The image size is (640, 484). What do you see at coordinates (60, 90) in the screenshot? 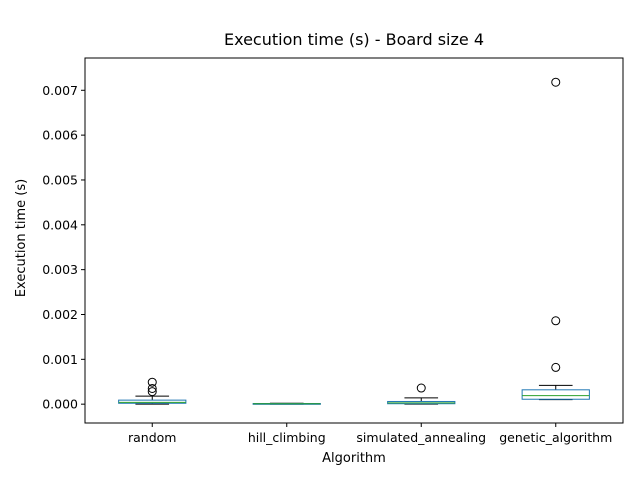
I see `y-tick-label: 0.007` at bounding box center [60, 90].